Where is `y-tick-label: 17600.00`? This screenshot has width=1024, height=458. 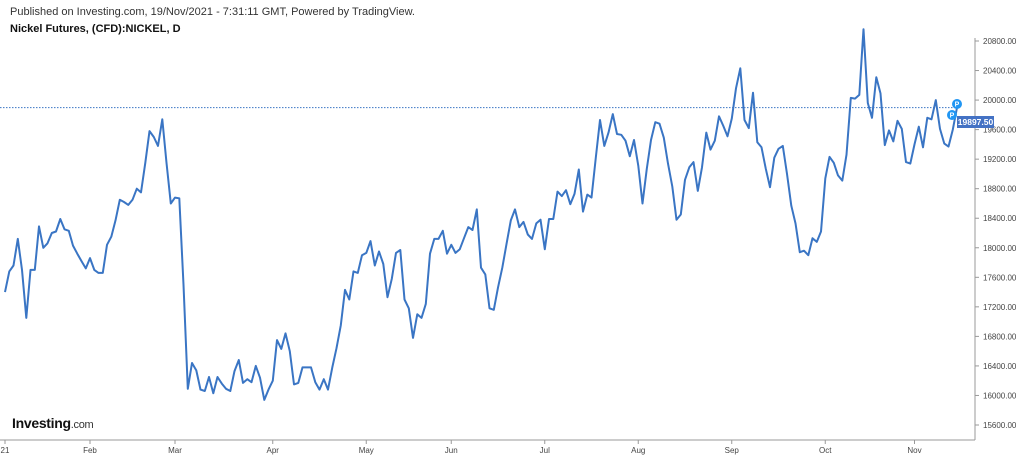
y-tick-label: 17600.00 is located at coordinates (1000, 277).